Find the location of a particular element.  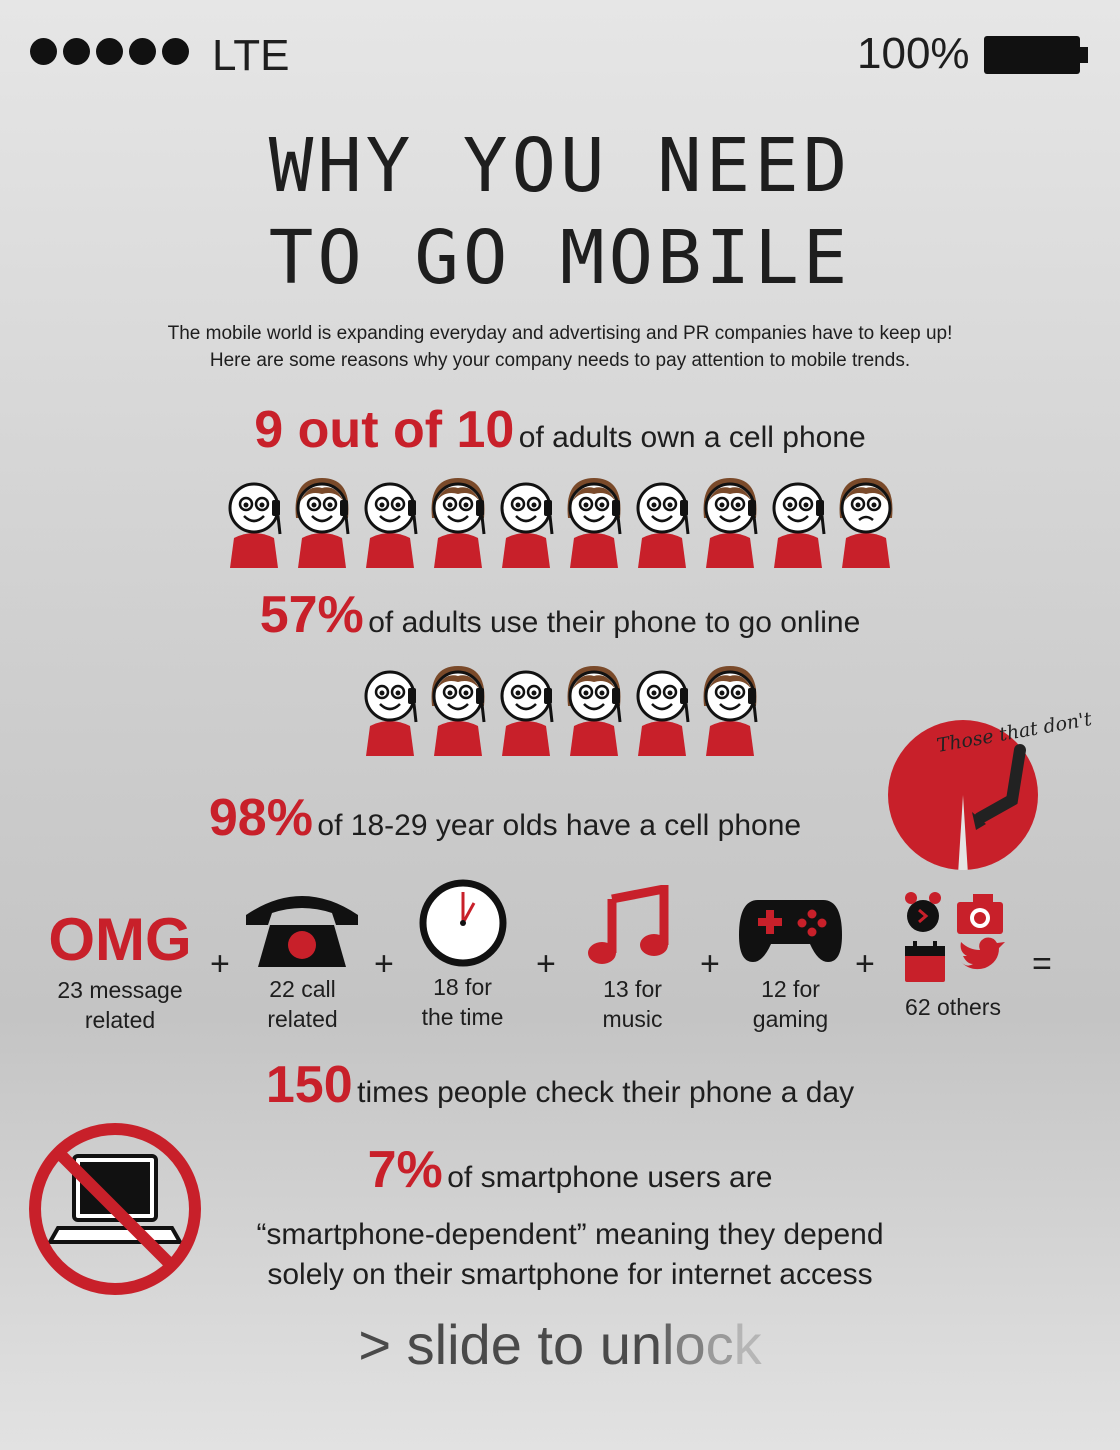

call-line-1: 22 call is located at coordinates (302, 989).